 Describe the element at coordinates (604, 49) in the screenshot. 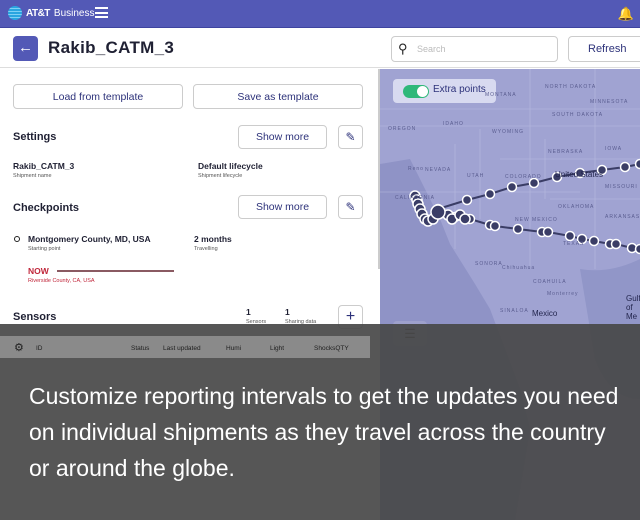

I see `refresh-button: Refresh` at that location.